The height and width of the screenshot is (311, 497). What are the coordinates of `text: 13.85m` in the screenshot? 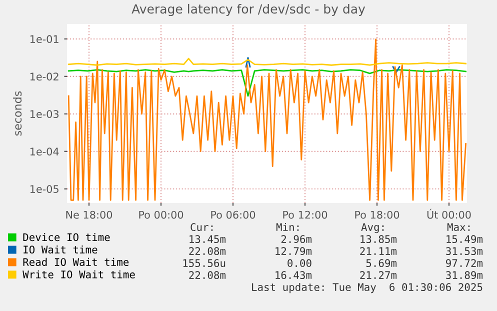 It's located at (378, 239).